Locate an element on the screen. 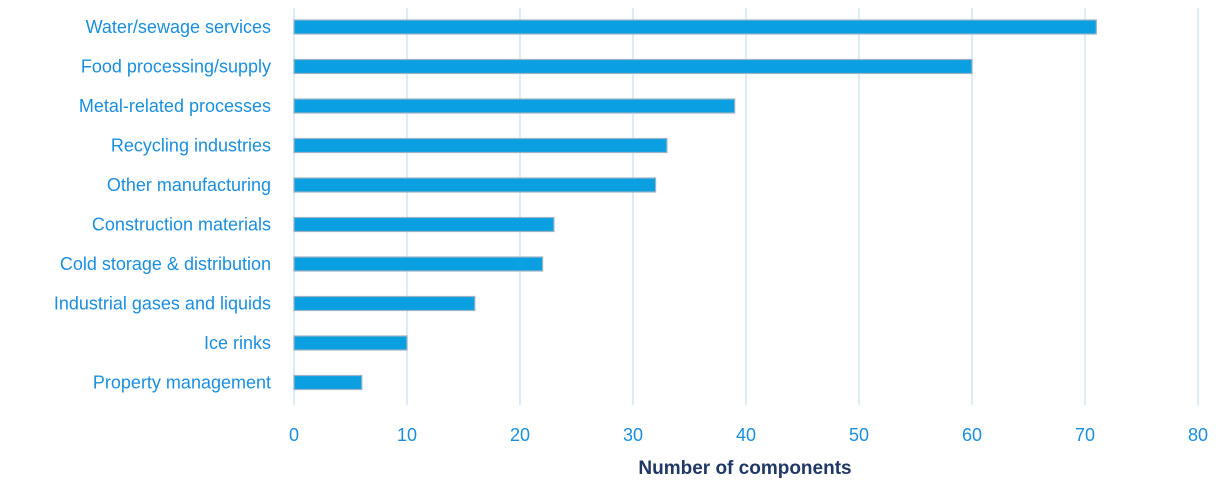 The height and width of the screenshot is (486, 1216). category-label: Cold storage & distribution is located at coordinates (165, 264).